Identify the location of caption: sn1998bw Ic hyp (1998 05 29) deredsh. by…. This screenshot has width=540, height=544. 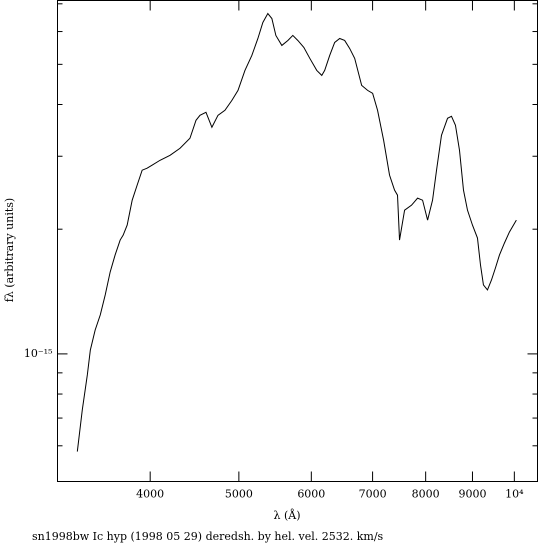
(208, 536).